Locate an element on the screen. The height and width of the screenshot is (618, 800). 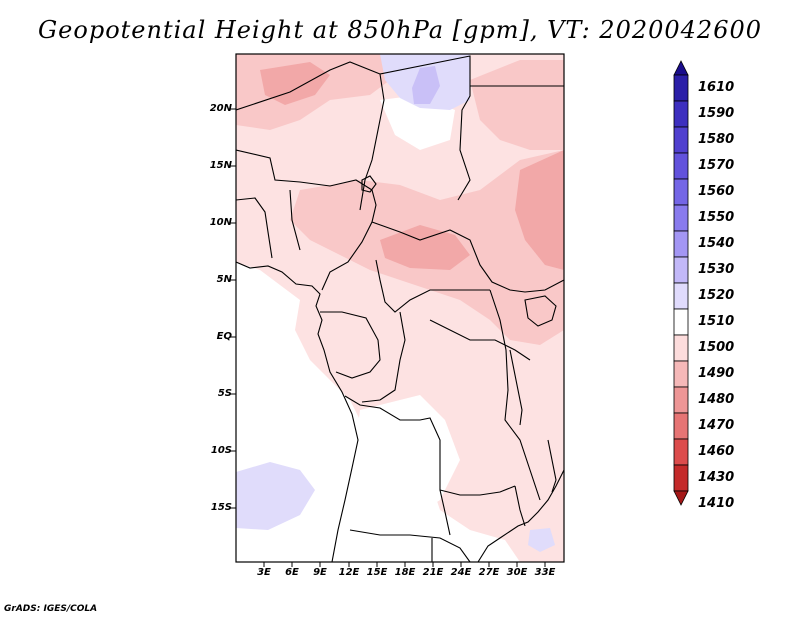
lon-label: 30E is located at coordinates (517, 572).